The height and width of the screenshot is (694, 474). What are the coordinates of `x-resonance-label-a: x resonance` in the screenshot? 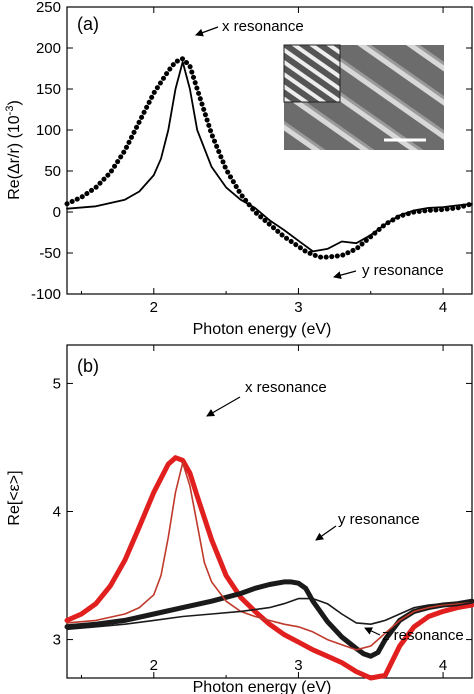 It's located at (263, 26).